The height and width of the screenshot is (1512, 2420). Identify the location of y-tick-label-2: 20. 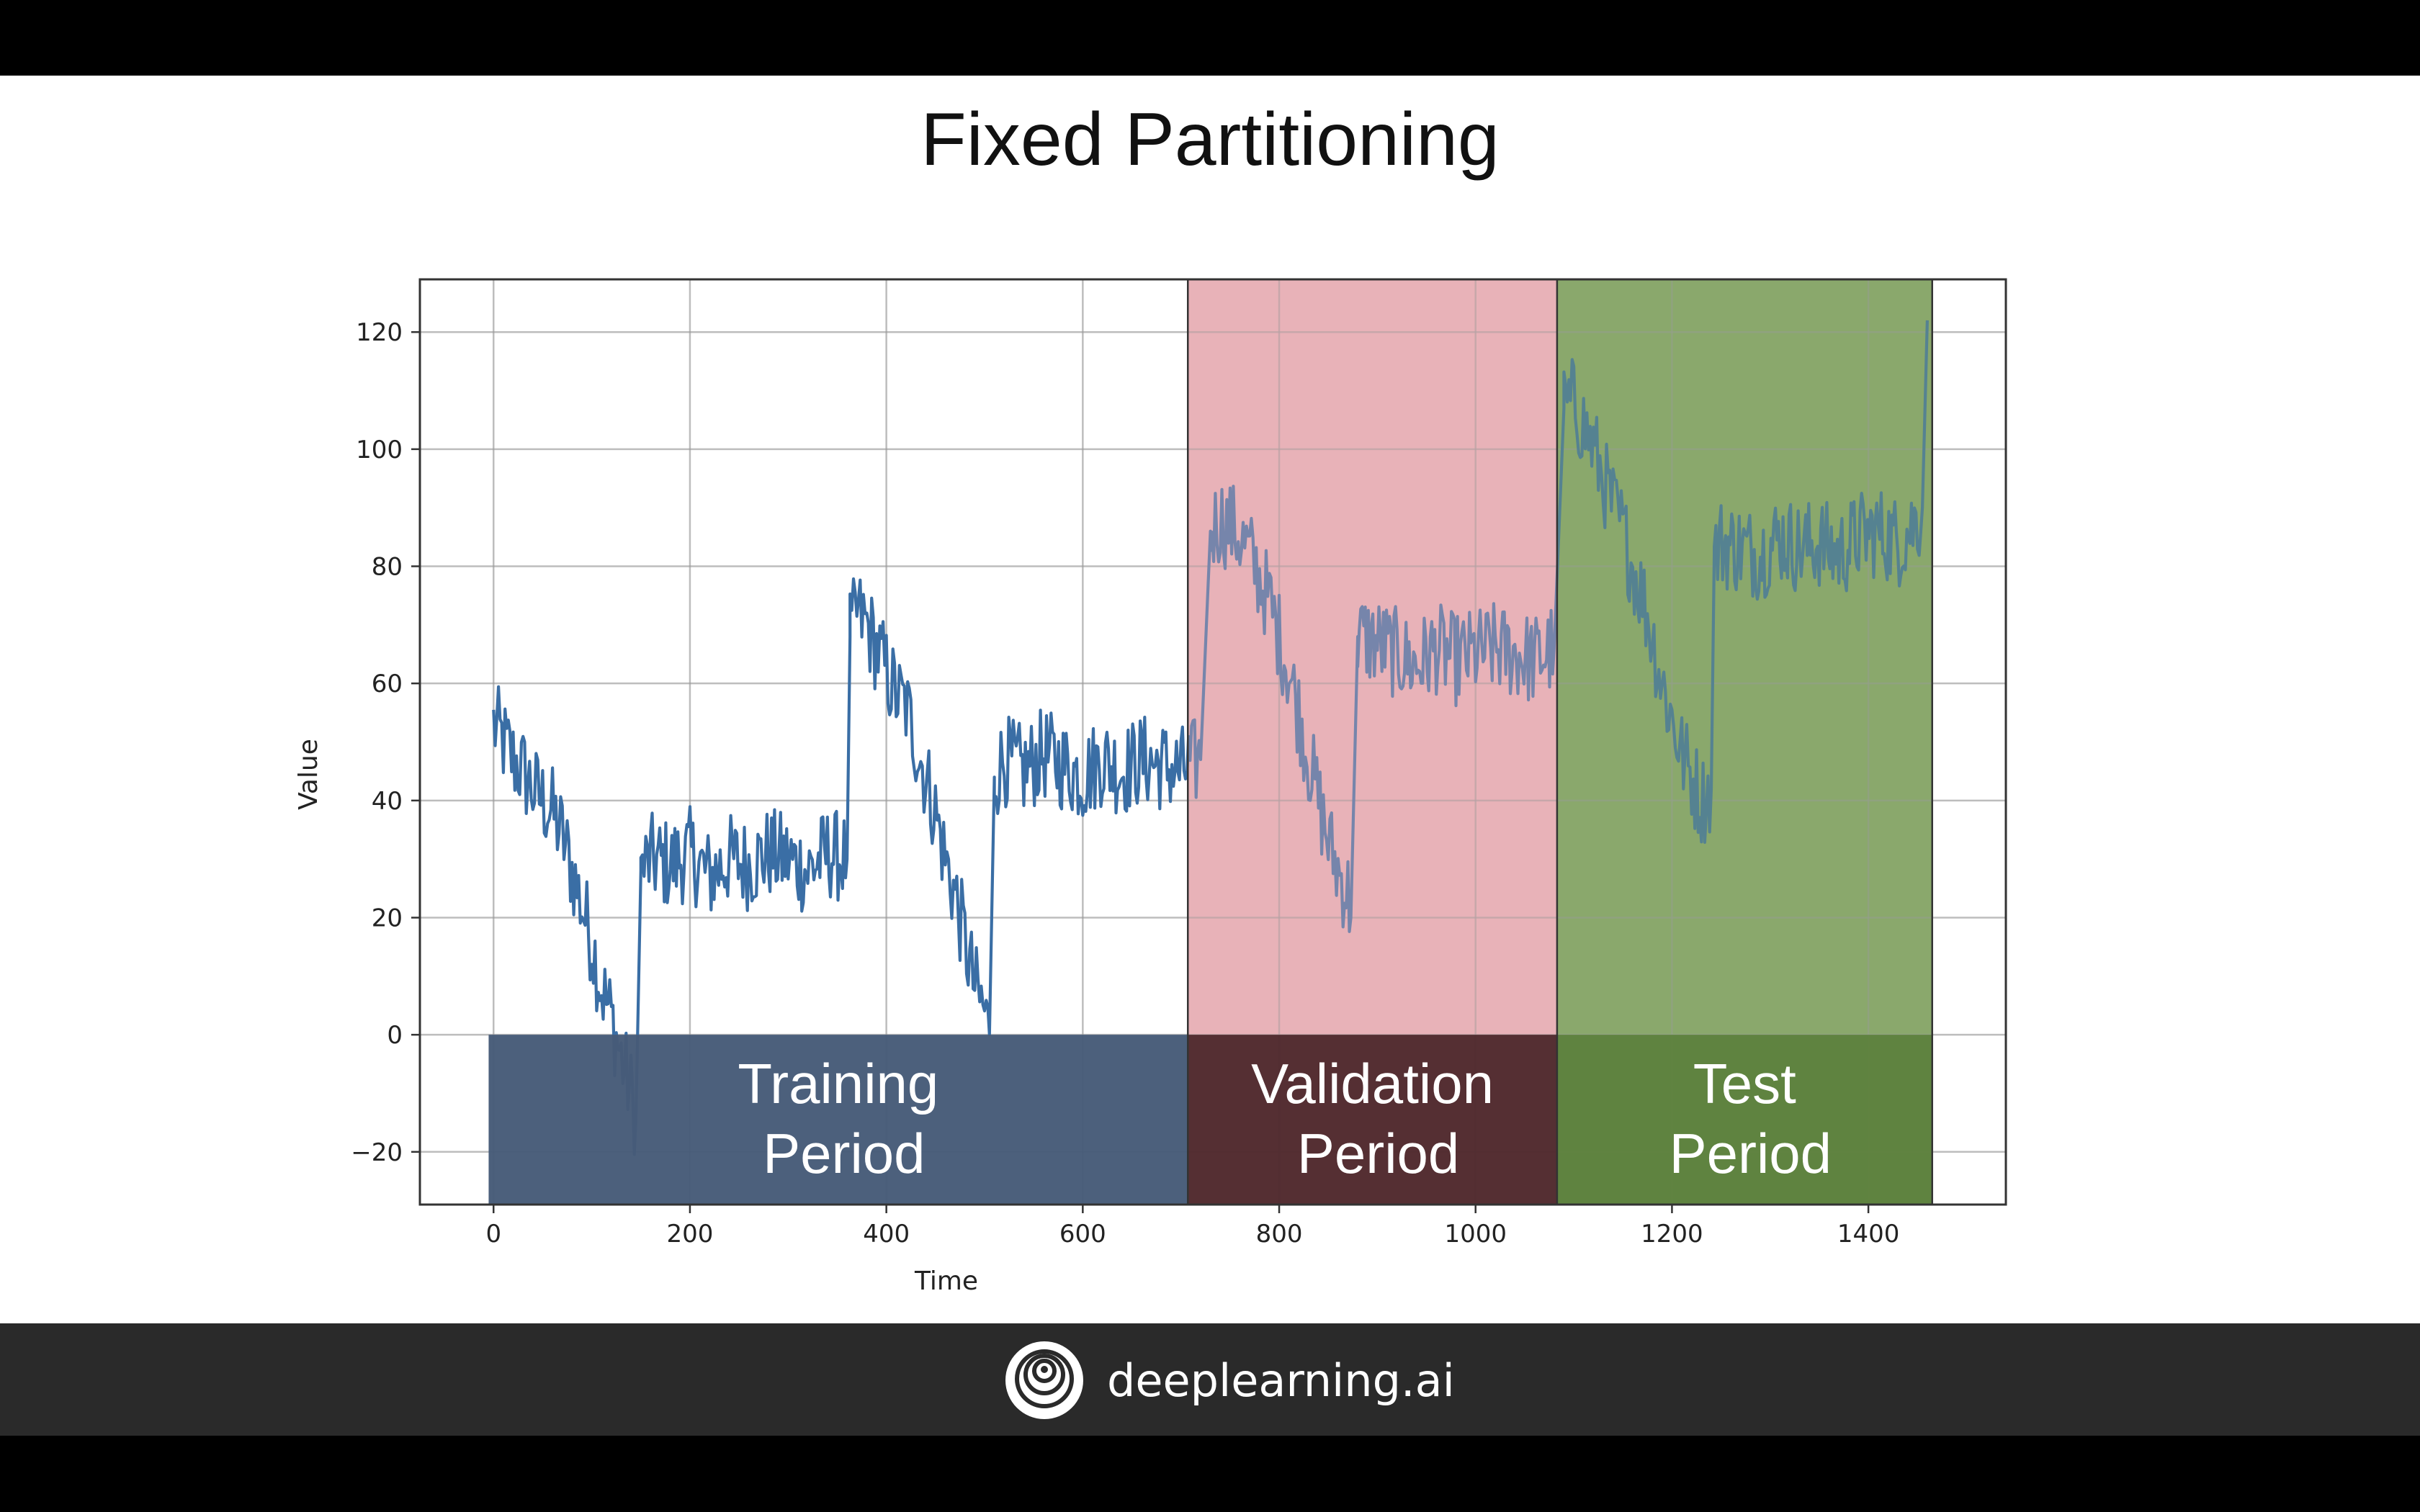
(387, 918).